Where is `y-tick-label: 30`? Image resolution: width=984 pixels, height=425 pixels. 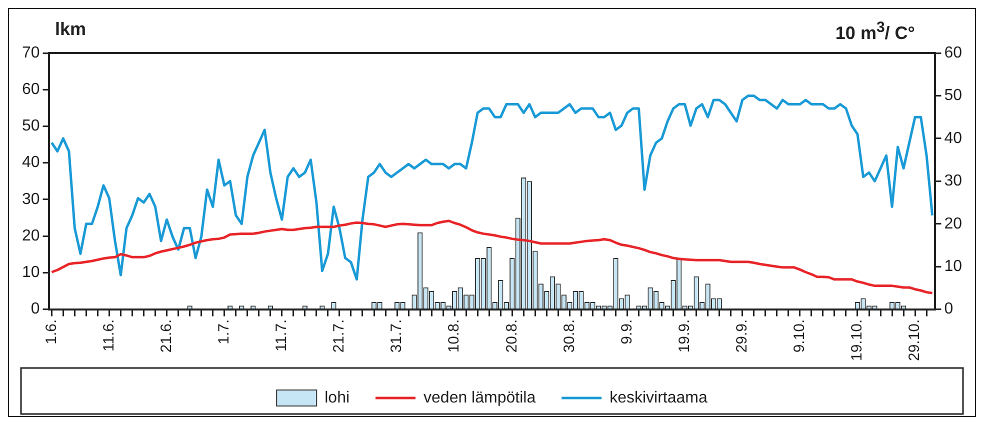
y-tick-label: 30 is located at coordinates (31, 199).